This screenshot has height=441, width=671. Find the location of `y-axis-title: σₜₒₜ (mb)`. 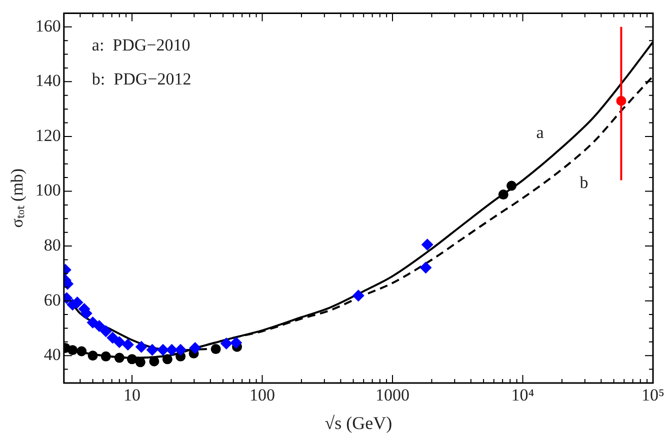

y-axis-title: σₜₒₜ (mb) is located at coordinates (17, 198).